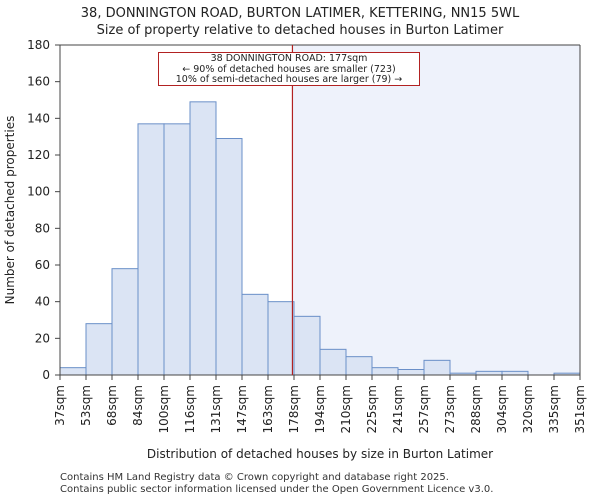  Describe the element at coordinates (580, 409) in the screenshot. I see `x-tick-label: 351sqm` at that location.